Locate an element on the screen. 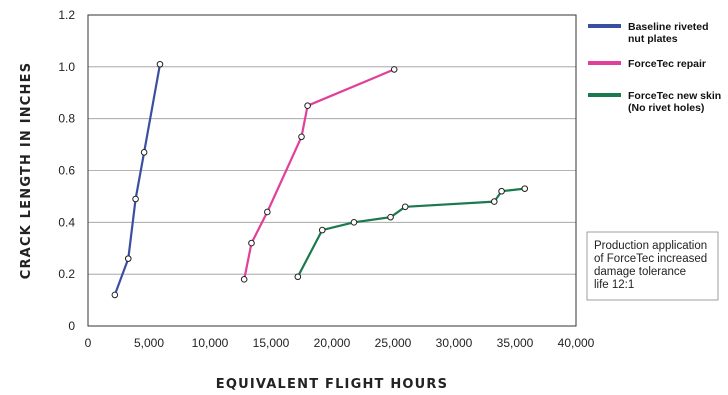 This screenshot has width=728, height=395. x-tick-label: 30,000 is located at coordinates (454, 343).